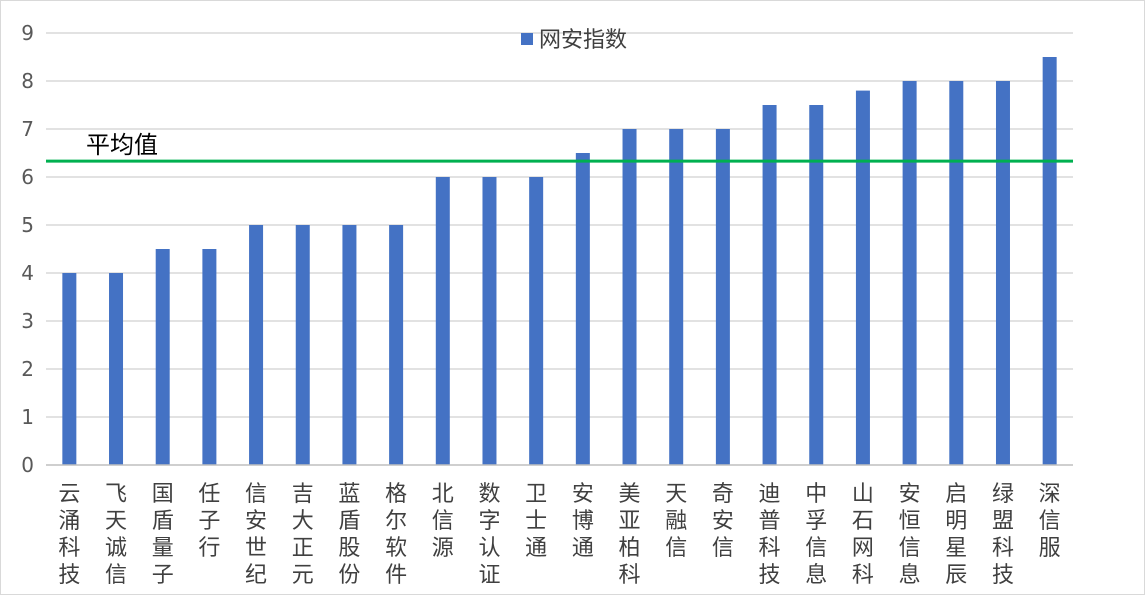 This screenshot has width=1147, height=597. Describe the element at coordinates (396, 548) in the screenshot. I see `category-label-char: 软` at that location.